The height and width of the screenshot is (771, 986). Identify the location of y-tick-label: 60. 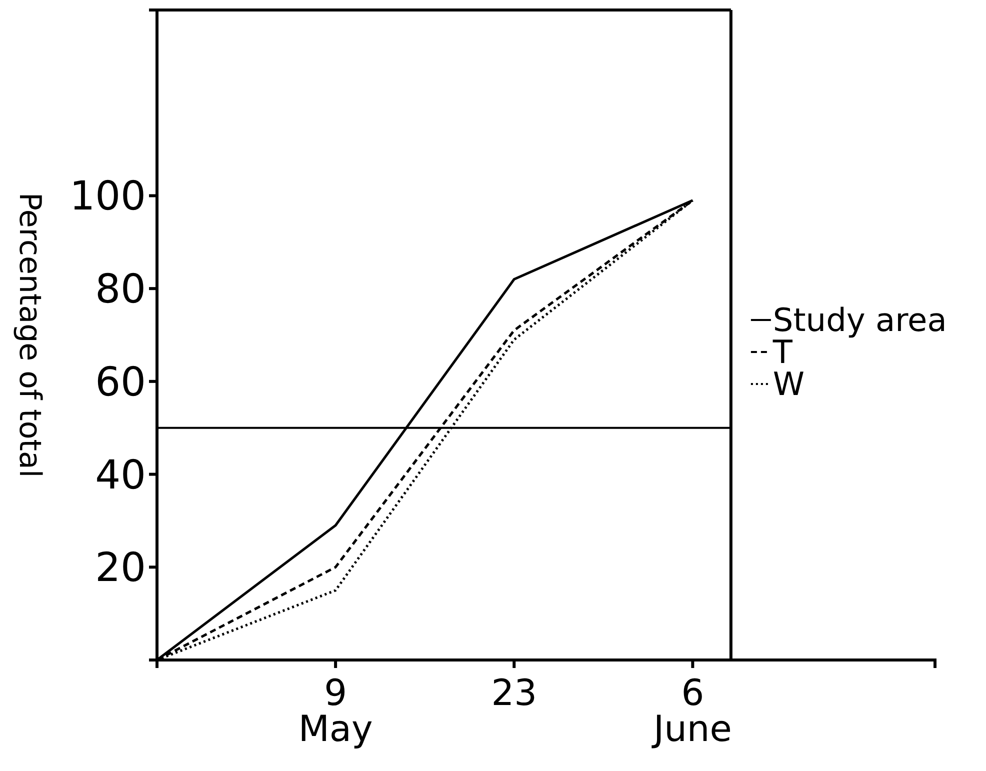
(120, 382).